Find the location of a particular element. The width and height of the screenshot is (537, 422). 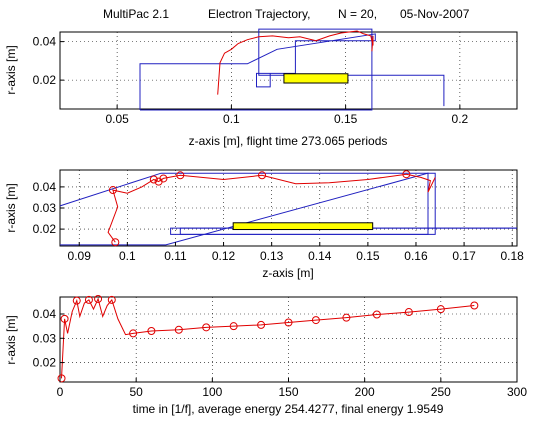

x-tick-label: 0.16 is located at coordinates (416, 256).